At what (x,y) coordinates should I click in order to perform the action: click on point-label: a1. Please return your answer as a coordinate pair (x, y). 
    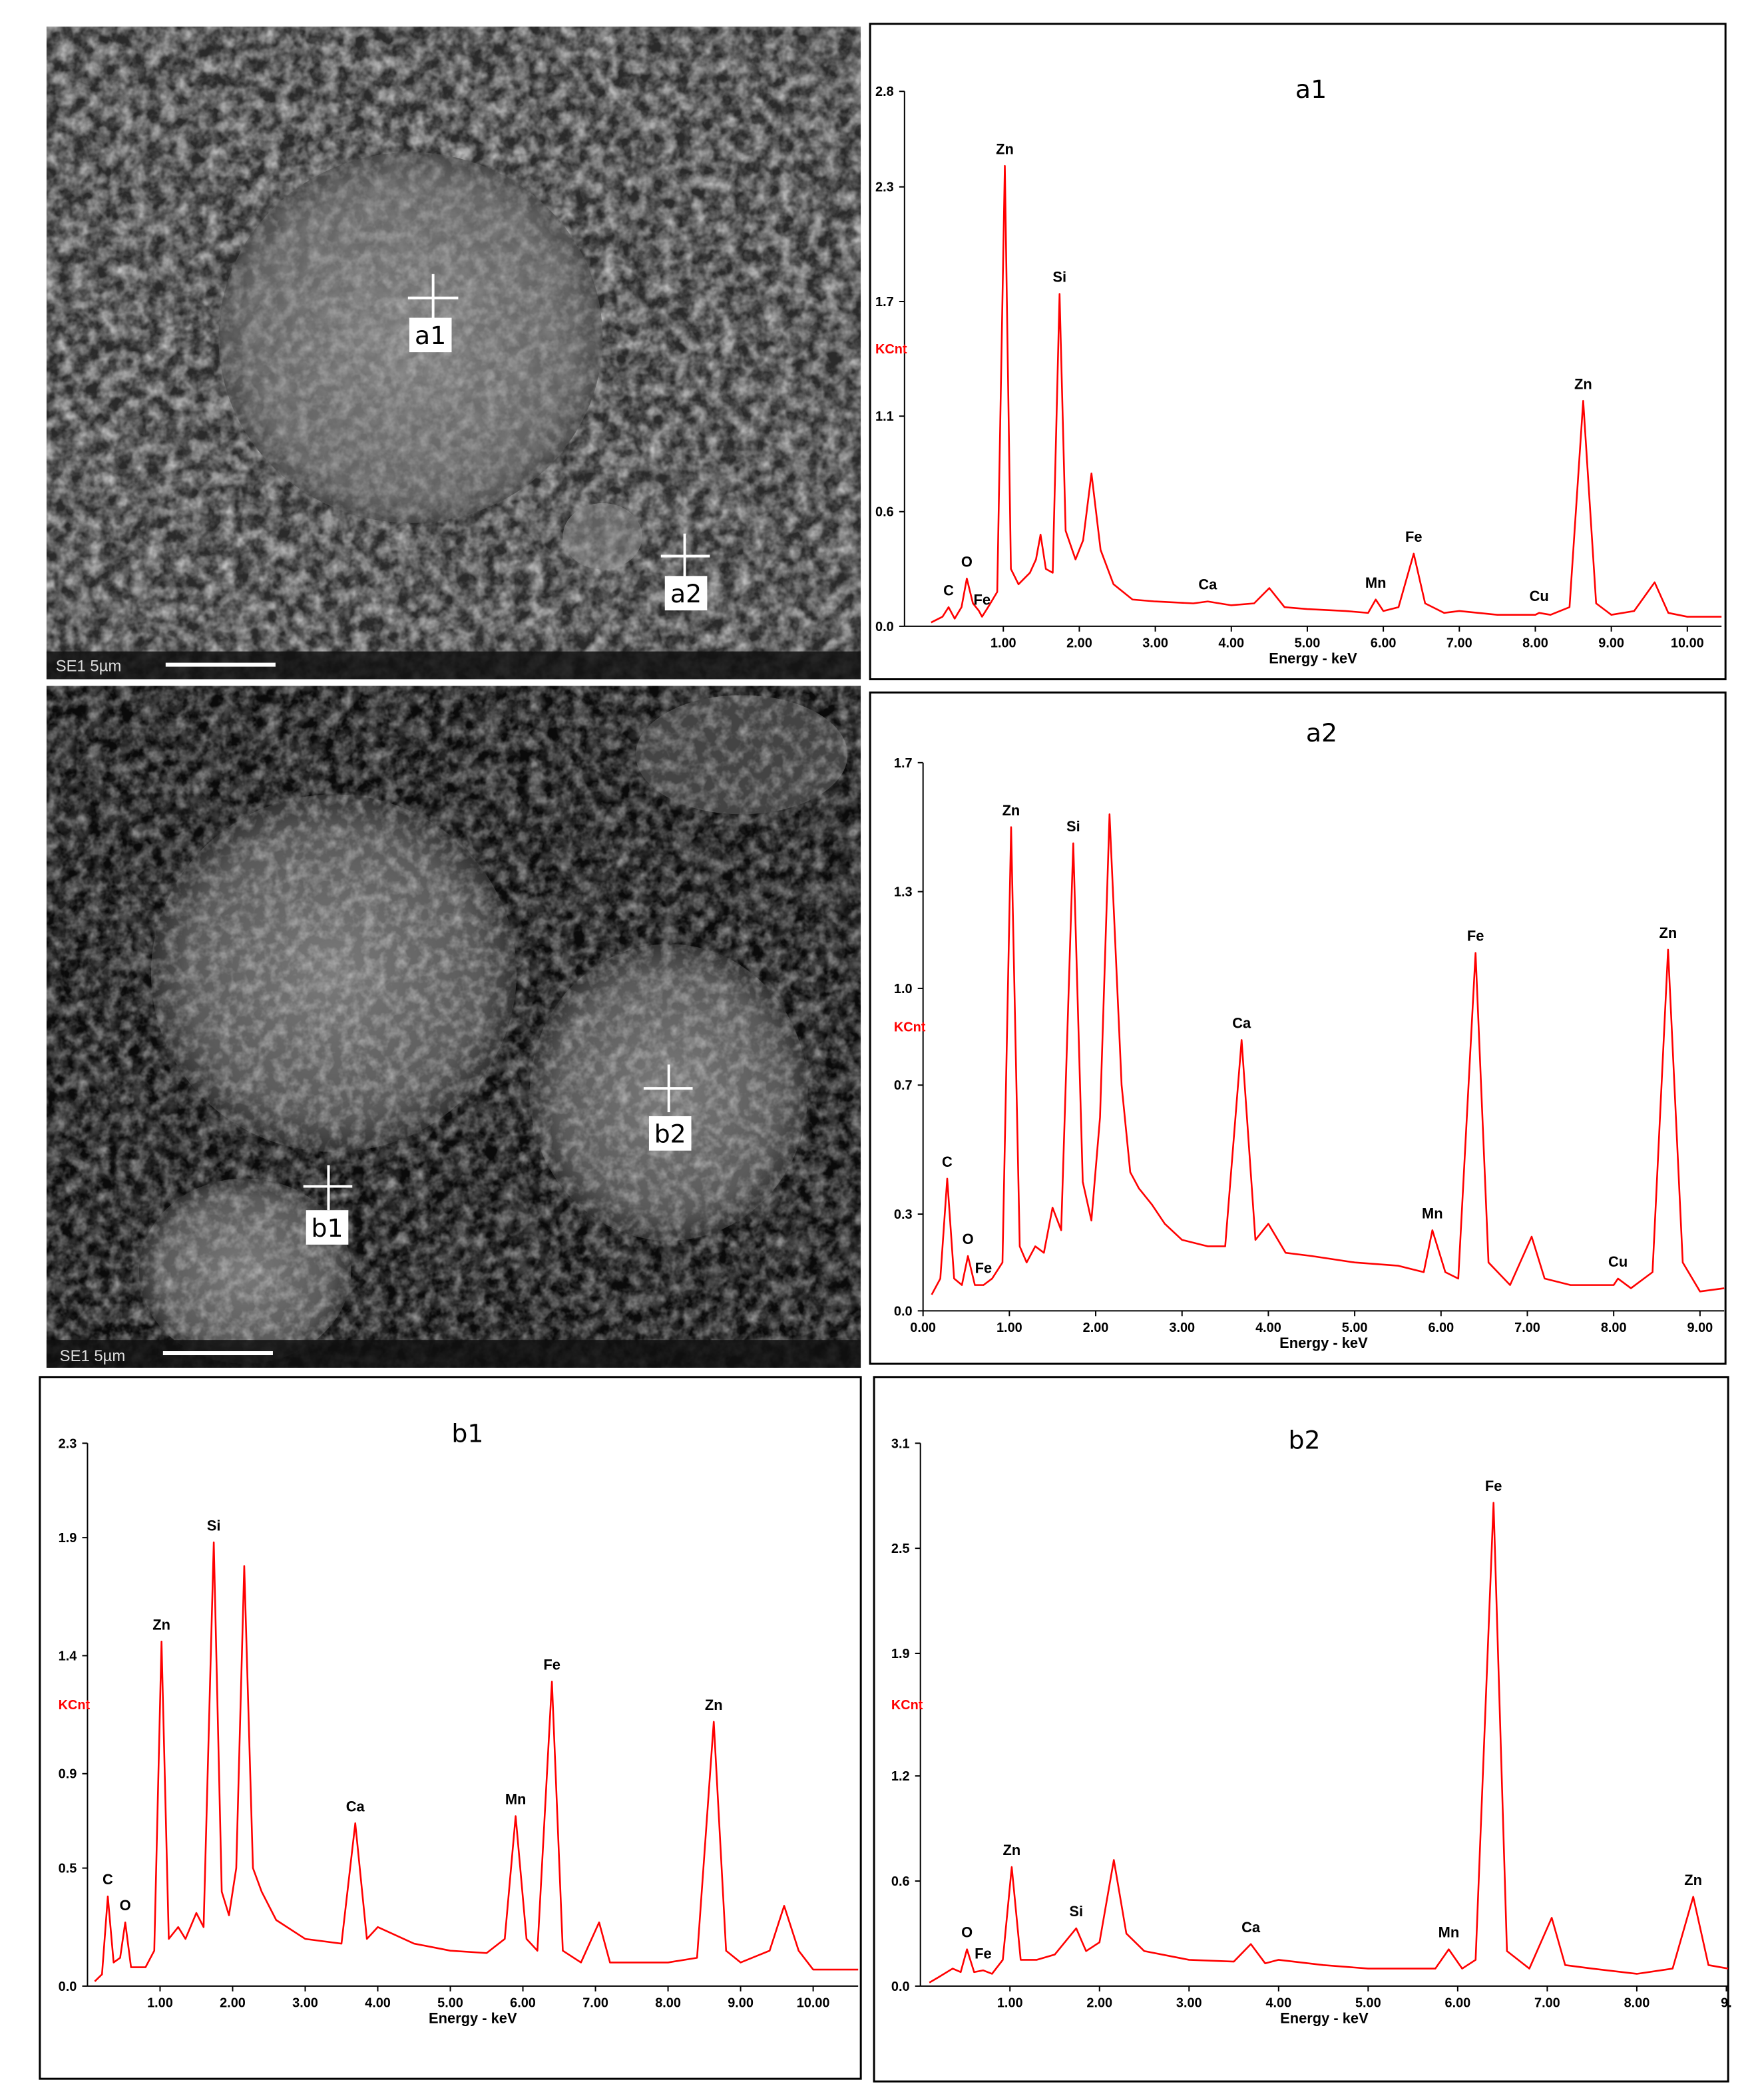
    Looking at the image, I should click on (430, 335).